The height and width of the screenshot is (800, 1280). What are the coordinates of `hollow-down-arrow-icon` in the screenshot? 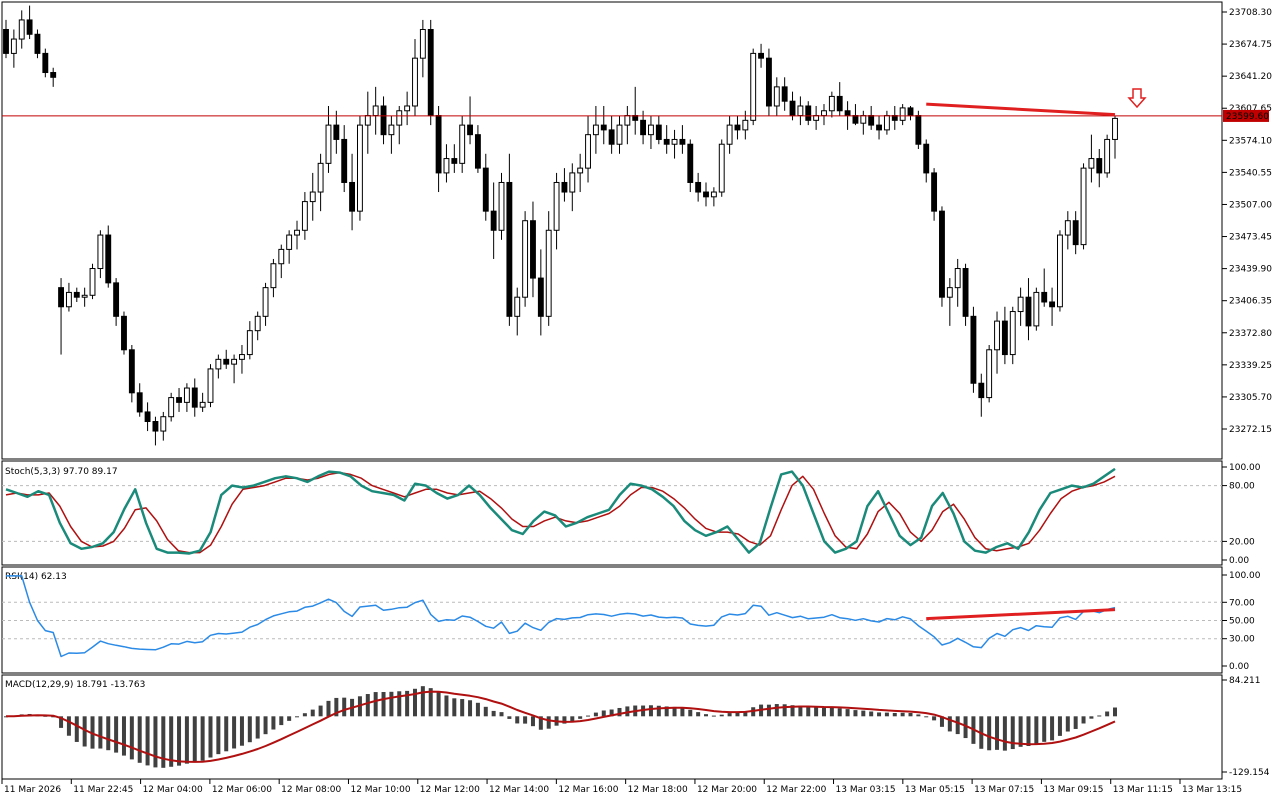 It's located at (1137, 98).